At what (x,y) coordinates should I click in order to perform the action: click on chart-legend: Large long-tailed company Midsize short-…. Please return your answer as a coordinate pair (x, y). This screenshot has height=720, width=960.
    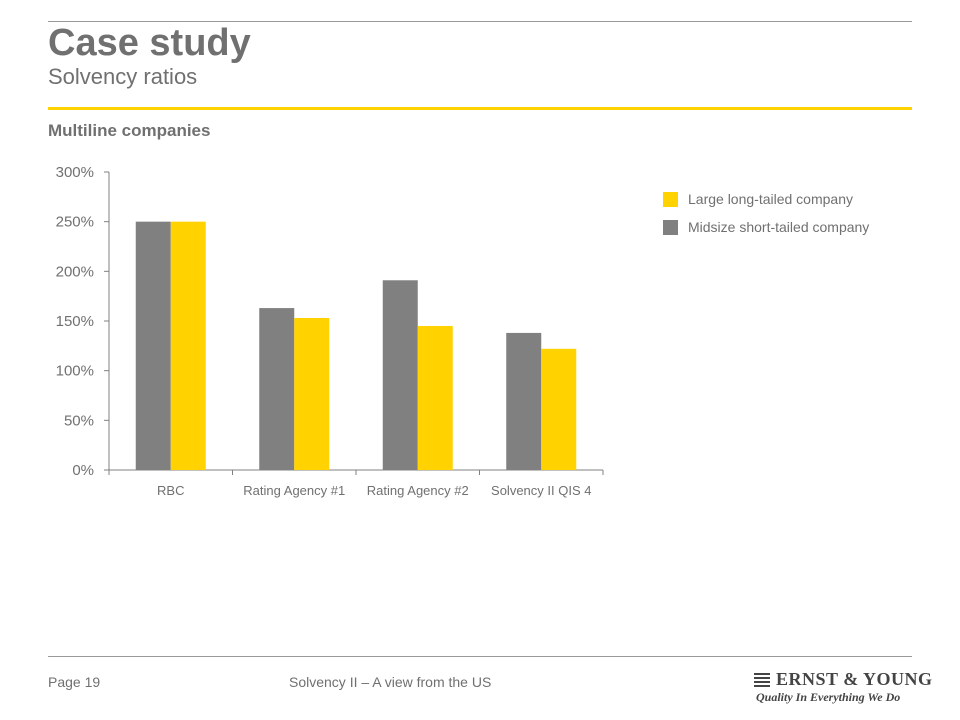
    Looking at the image, I should click on (766, 218).